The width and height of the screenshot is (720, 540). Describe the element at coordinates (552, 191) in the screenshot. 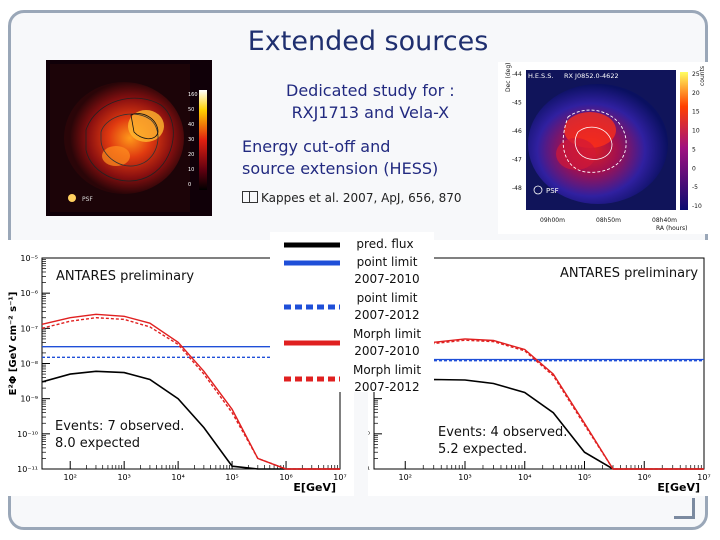

I see `right-map-psf-label: PSF` at that location.